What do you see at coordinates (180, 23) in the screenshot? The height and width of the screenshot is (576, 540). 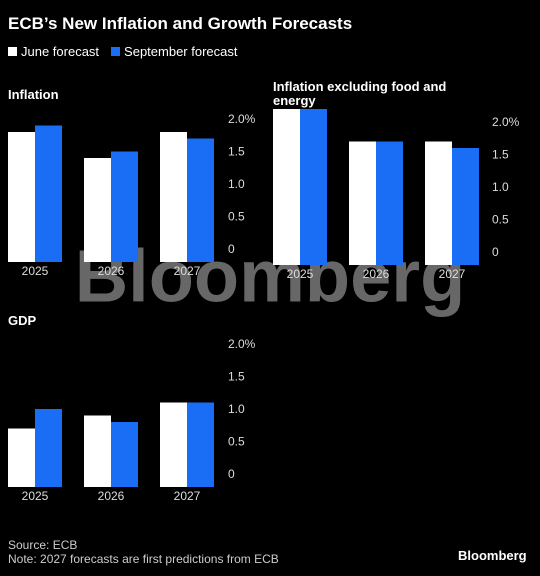 I see `chart-title: ECB’s New Inflation and Growth Forecasts` at bounding box center [180, 23].